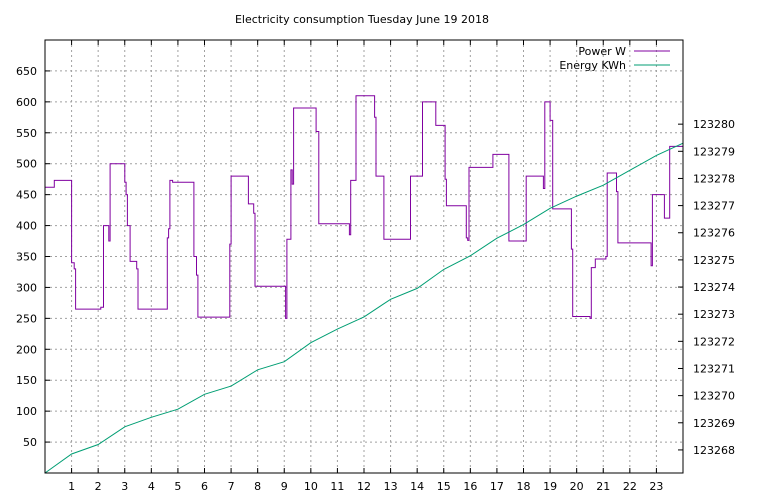 This screenshot has height=500, width=768. Describe the element at coordinates (714, 124) in the screenshot. I see `y-right-tick-label: 123280` at that location.